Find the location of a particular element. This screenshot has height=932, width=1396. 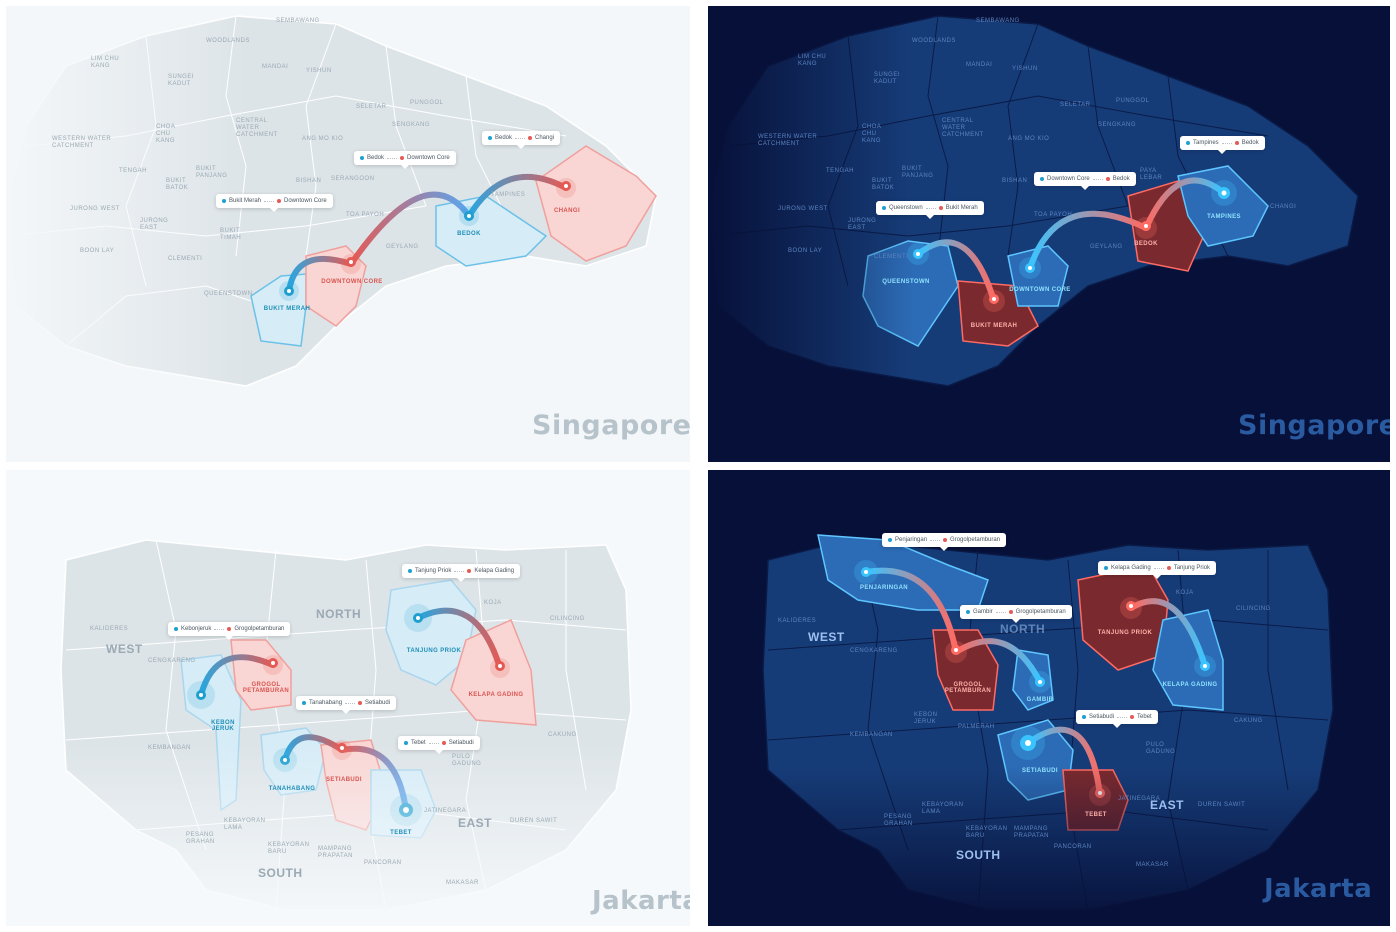

area-label-penjaringan: Penjaringan is located at coordinates (884, 588).